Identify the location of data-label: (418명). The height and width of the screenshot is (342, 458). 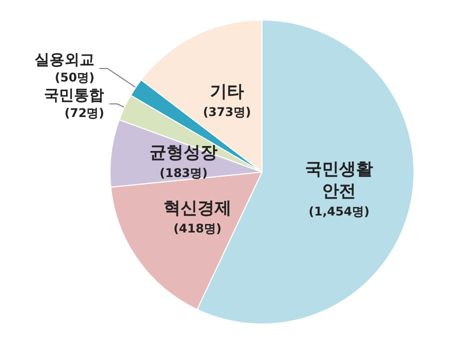
(197, 229).